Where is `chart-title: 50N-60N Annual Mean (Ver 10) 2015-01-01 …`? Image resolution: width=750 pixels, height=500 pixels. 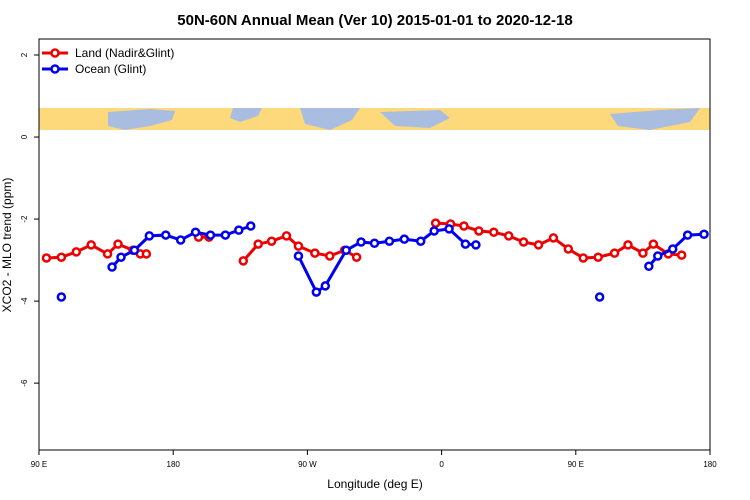 chart-title: 50N-60N Annual Mean (Ver 10) 2015-01-01 … is located at coordinates (374, 20).